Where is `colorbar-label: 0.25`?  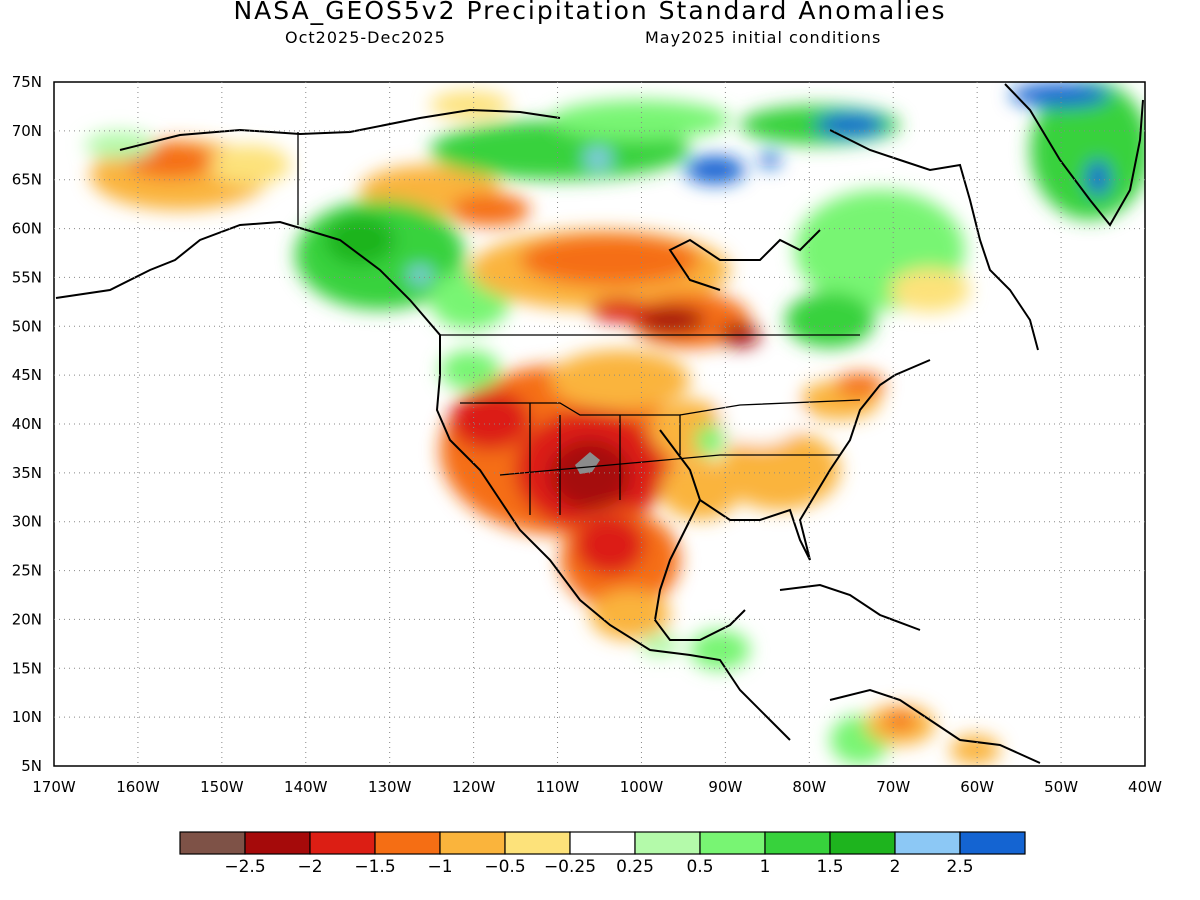
colorbar-label: 0.25 is located at coordinates (635, 867).